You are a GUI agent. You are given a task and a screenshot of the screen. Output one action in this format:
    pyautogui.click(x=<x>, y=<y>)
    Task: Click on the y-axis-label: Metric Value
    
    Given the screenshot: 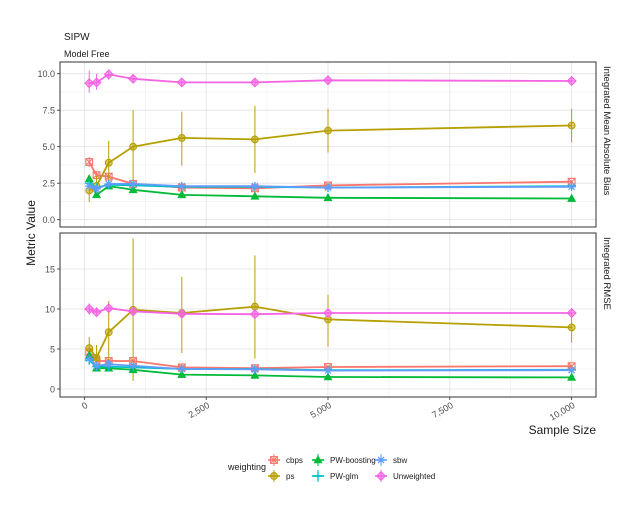 What is the action you would take?
    pyautogui.click(x=31, y=233)
    